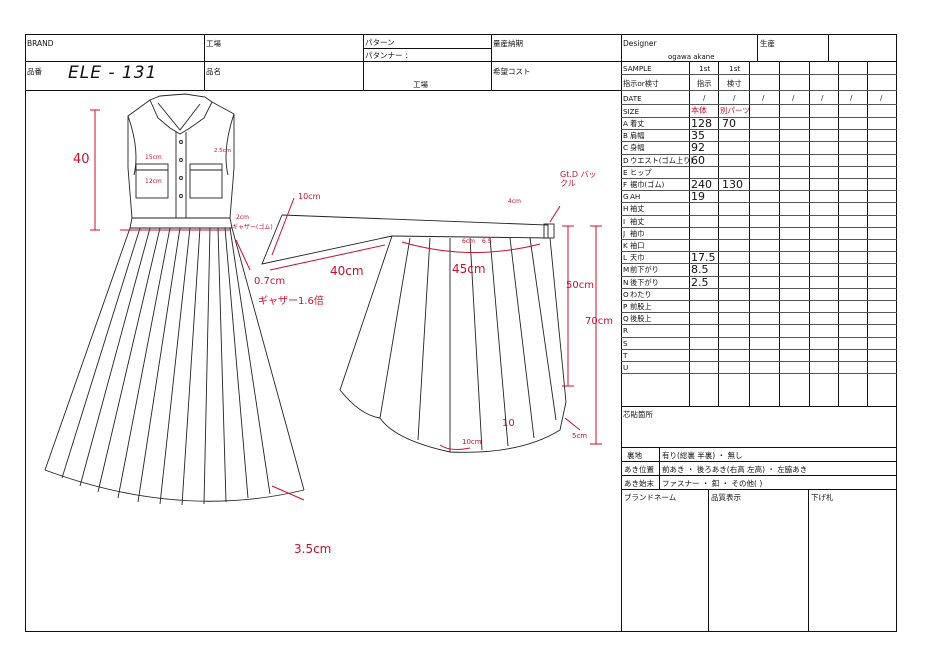 This screenshot has height=671, width=948. Describe the element at coordinates (625, 172) in the screenshot. I see `spec-row-code: E` at that location.